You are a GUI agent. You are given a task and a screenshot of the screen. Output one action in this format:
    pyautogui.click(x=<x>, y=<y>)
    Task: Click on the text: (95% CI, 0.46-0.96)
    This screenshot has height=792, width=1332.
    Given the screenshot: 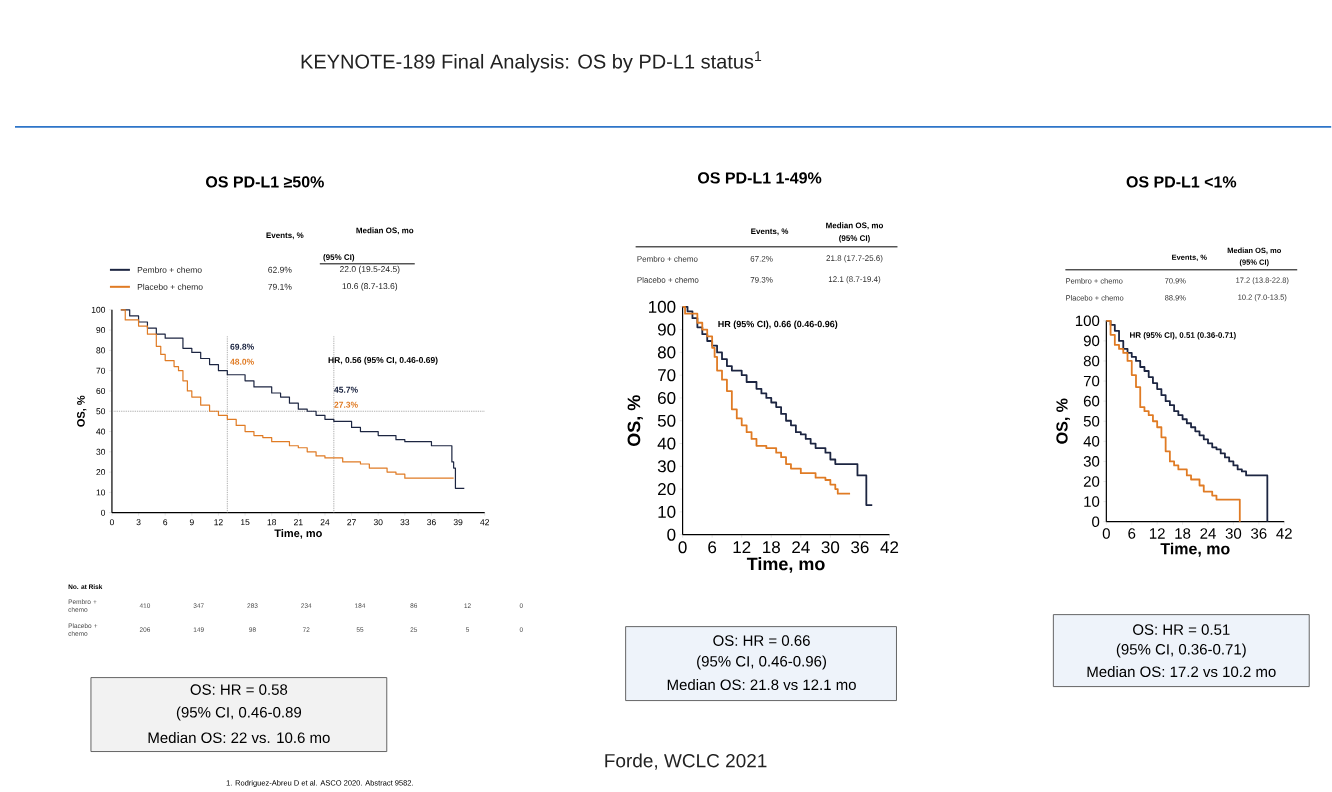 What is the action you would take?
    pyautogui.click(x=761, y=662)
    